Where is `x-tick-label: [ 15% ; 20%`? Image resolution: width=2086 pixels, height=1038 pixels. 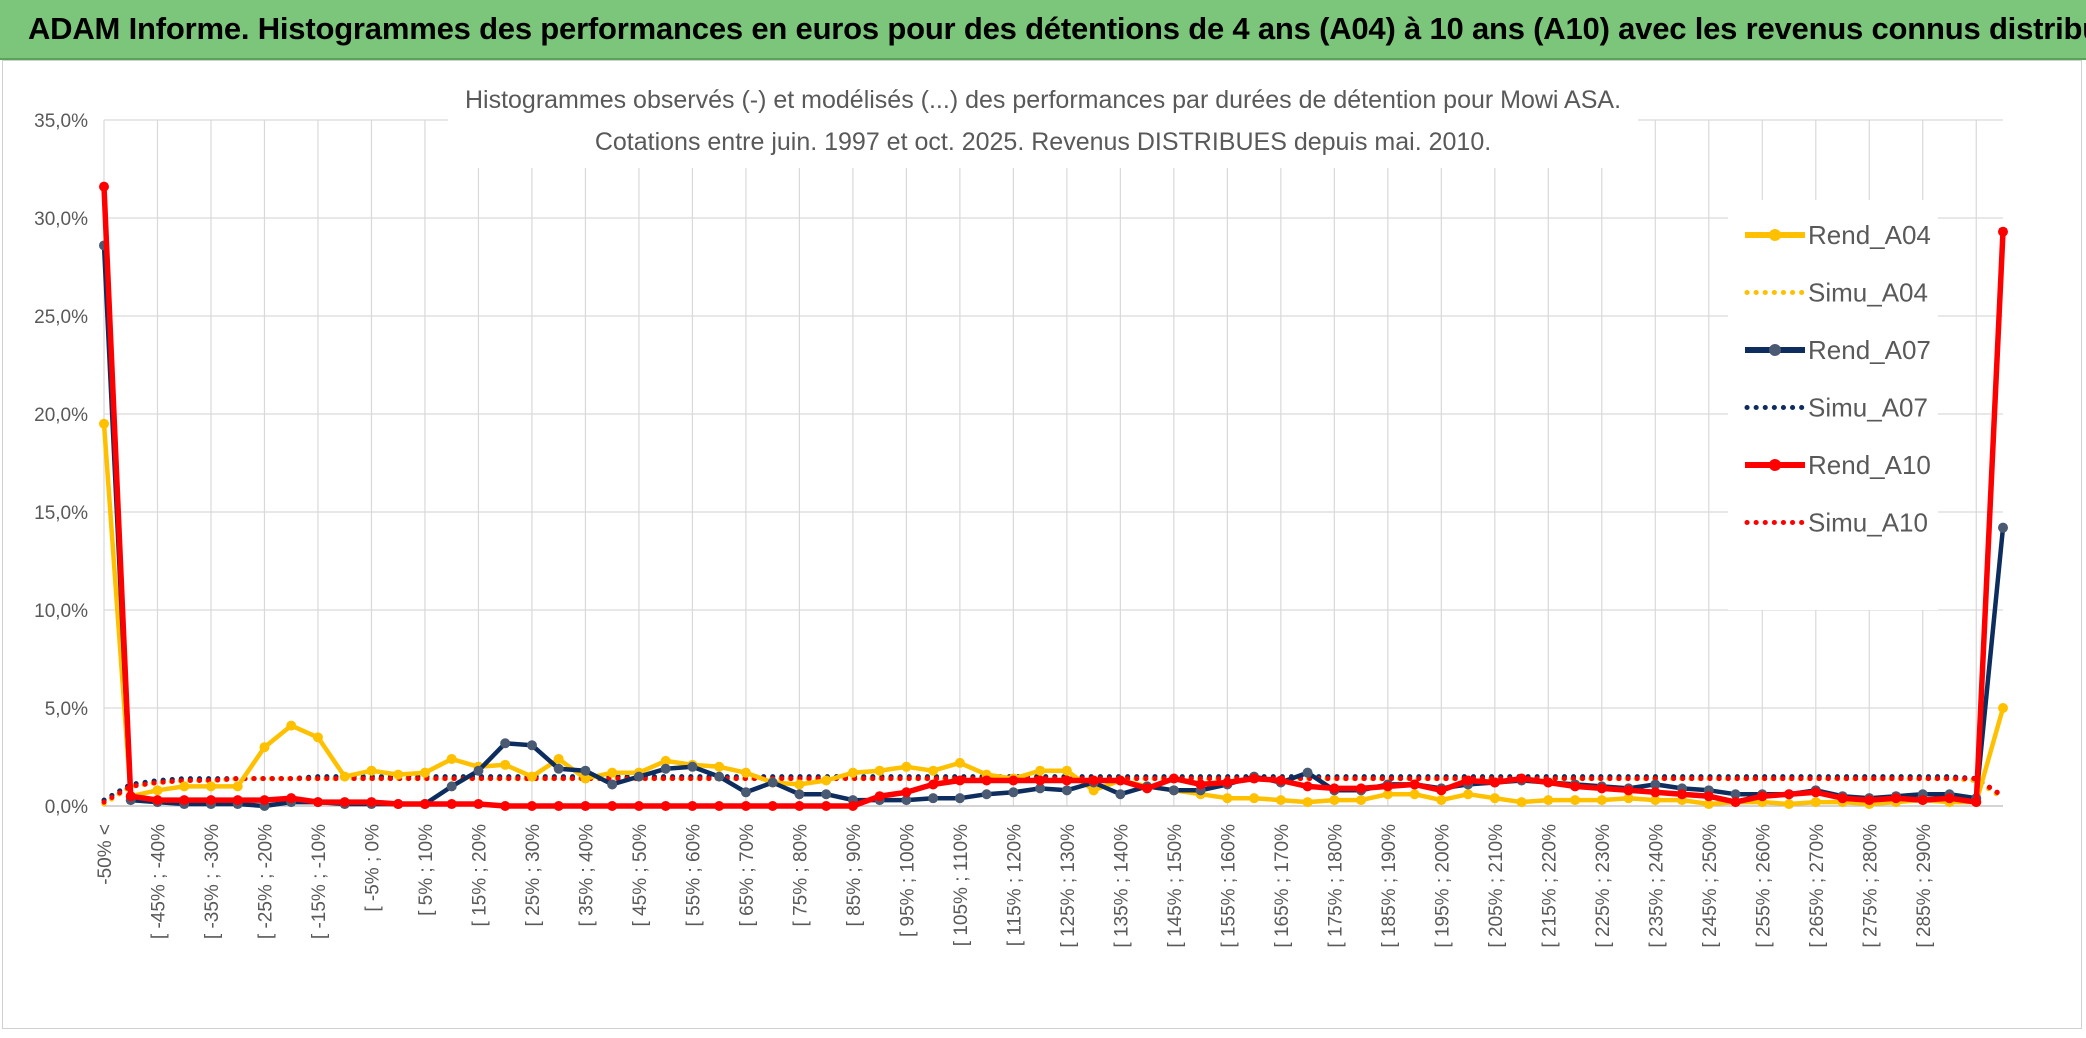
x-tick-label: [ 15% ; 20% is located at coordinates (479, 875).